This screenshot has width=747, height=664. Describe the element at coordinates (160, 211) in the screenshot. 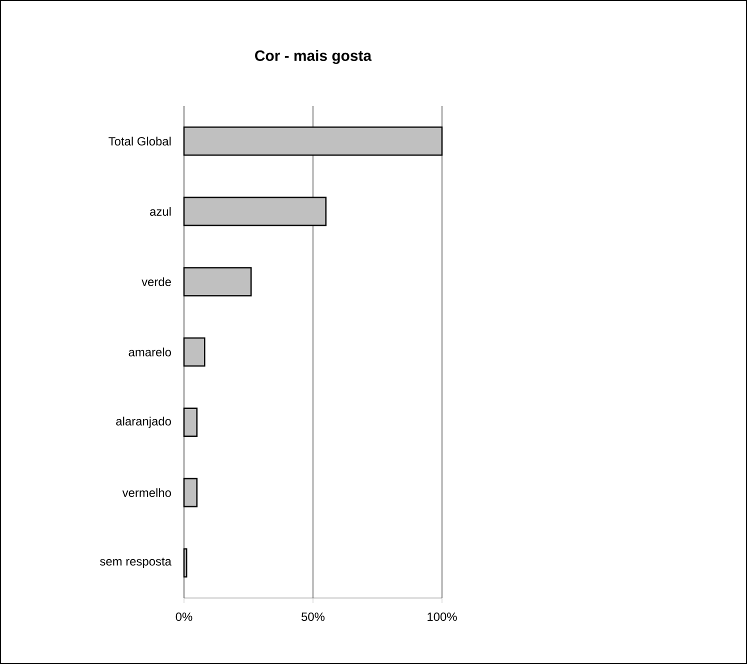

I see `y-tick-label: azul` at that location.